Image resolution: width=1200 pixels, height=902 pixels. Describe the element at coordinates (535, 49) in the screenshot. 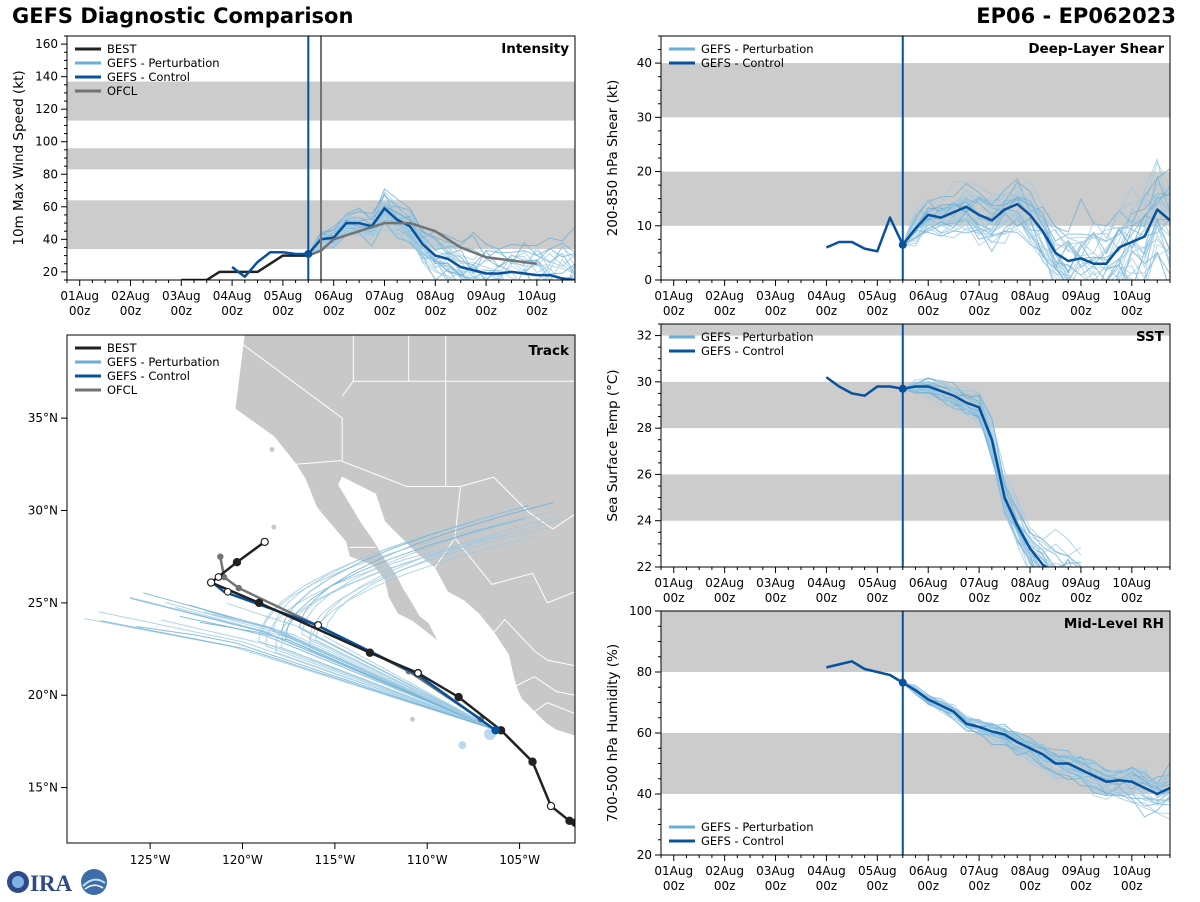

I see `intensity-panel-title: Intensity` at that location.